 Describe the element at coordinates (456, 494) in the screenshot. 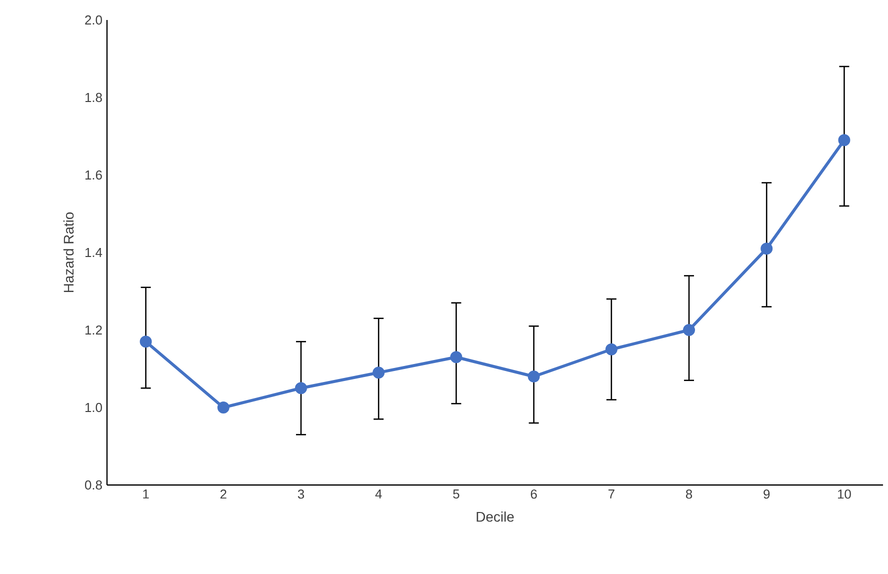

I see `x-tick-label: 5` at that location.